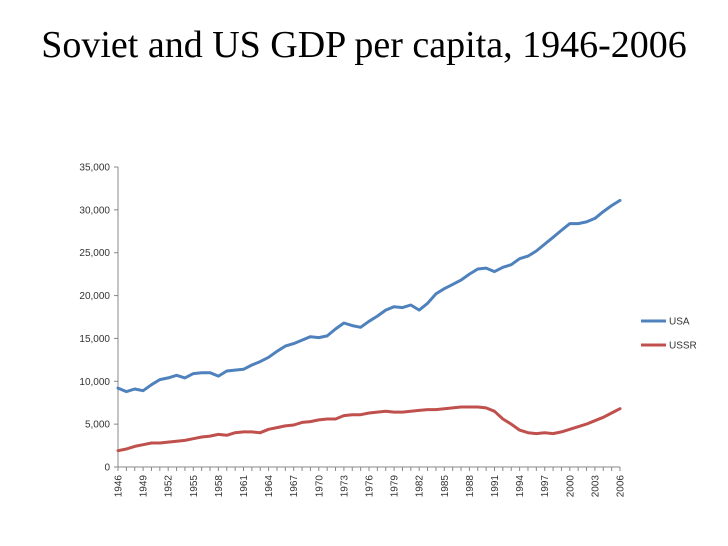 This screenshot has width=728, height=546. Describe the element at coordinates (445, 486) in the screenshot. I see `x-tick-label: 1985` at that location.